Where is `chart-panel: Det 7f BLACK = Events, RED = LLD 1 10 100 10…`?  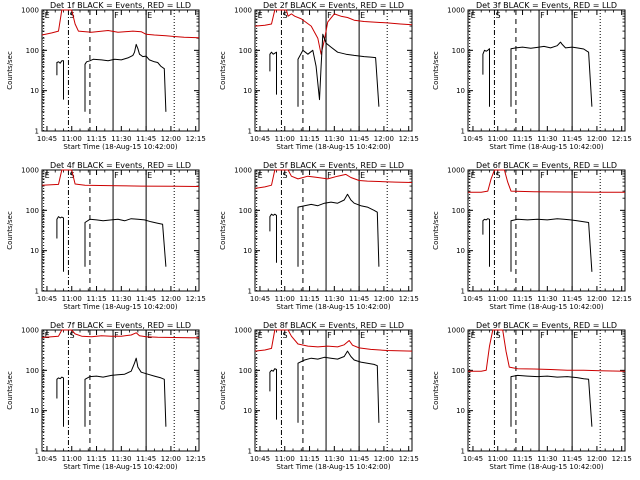
chart-panel: Det 7f BLACK = Events, RED = LLD 1 10 100 10… is located at coordinates (106, 396).